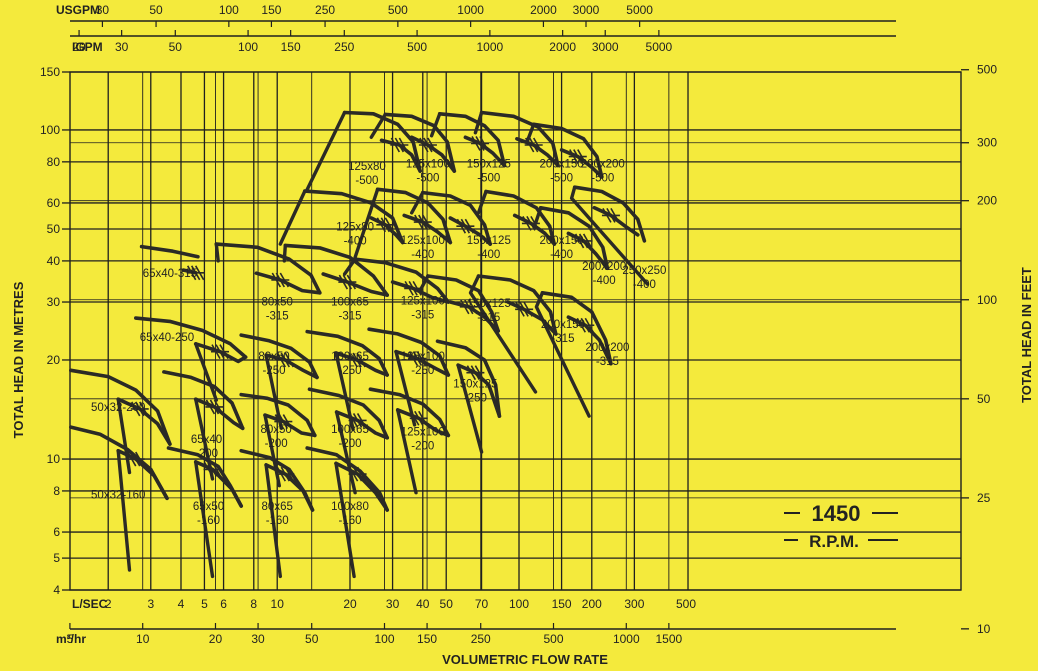 The width and height of the screenshot is (1038, 671). Describe the element at coordinates (54, 459) in the screenshot. I see `head-metre-tick-label: 10` at that location.